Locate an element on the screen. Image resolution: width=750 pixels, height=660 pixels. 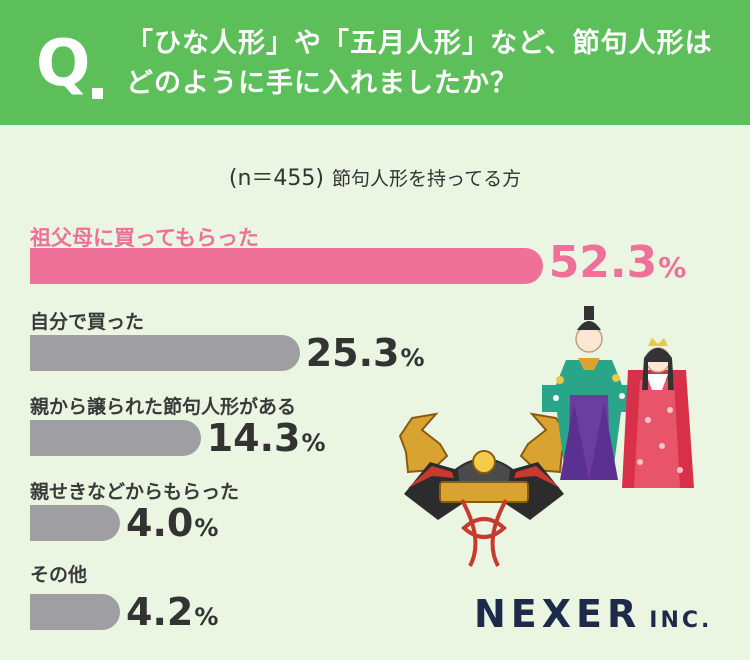
bar-value-label: 25.3% is located at coordinates (365, 355).